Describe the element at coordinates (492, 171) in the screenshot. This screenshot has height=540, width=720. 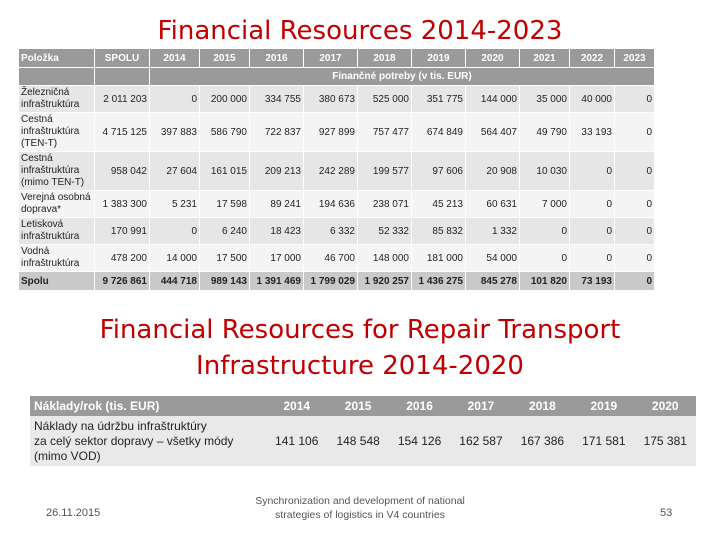
I see `table-cell: 20 908` at that location.